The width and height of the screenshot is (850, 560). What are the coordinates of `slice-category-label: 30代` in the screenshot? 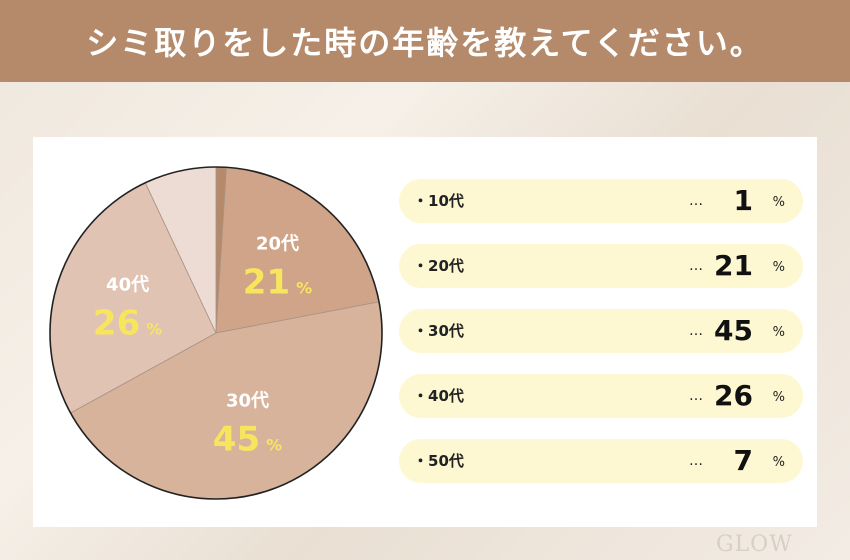 It's located at (247, 400).